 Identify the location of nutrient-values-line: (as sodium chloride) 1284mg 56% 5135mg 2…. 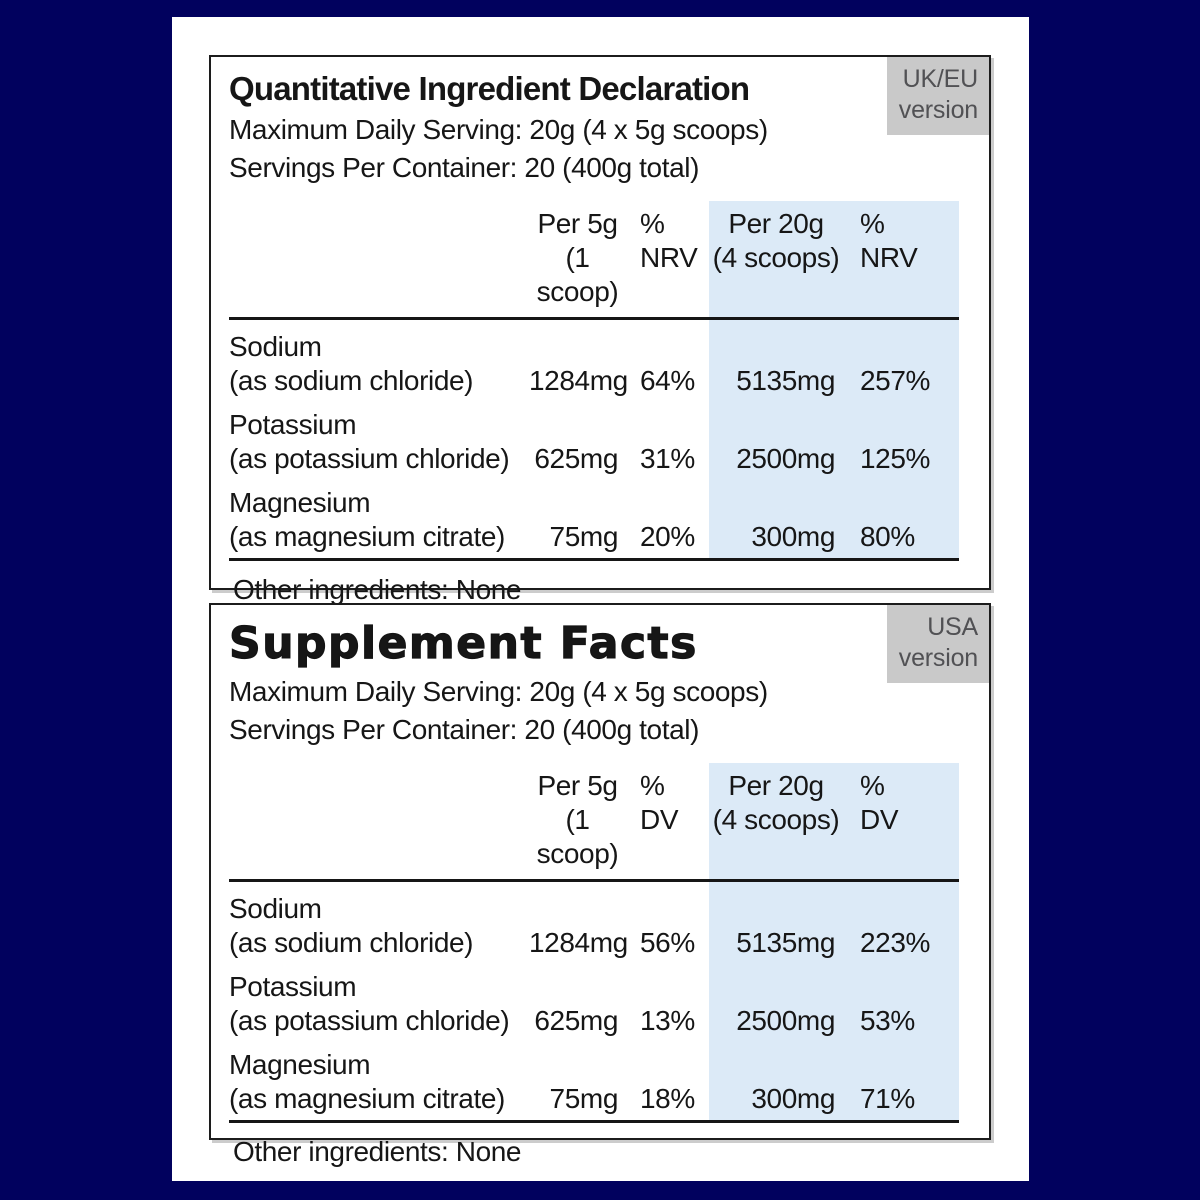
(594, 943).